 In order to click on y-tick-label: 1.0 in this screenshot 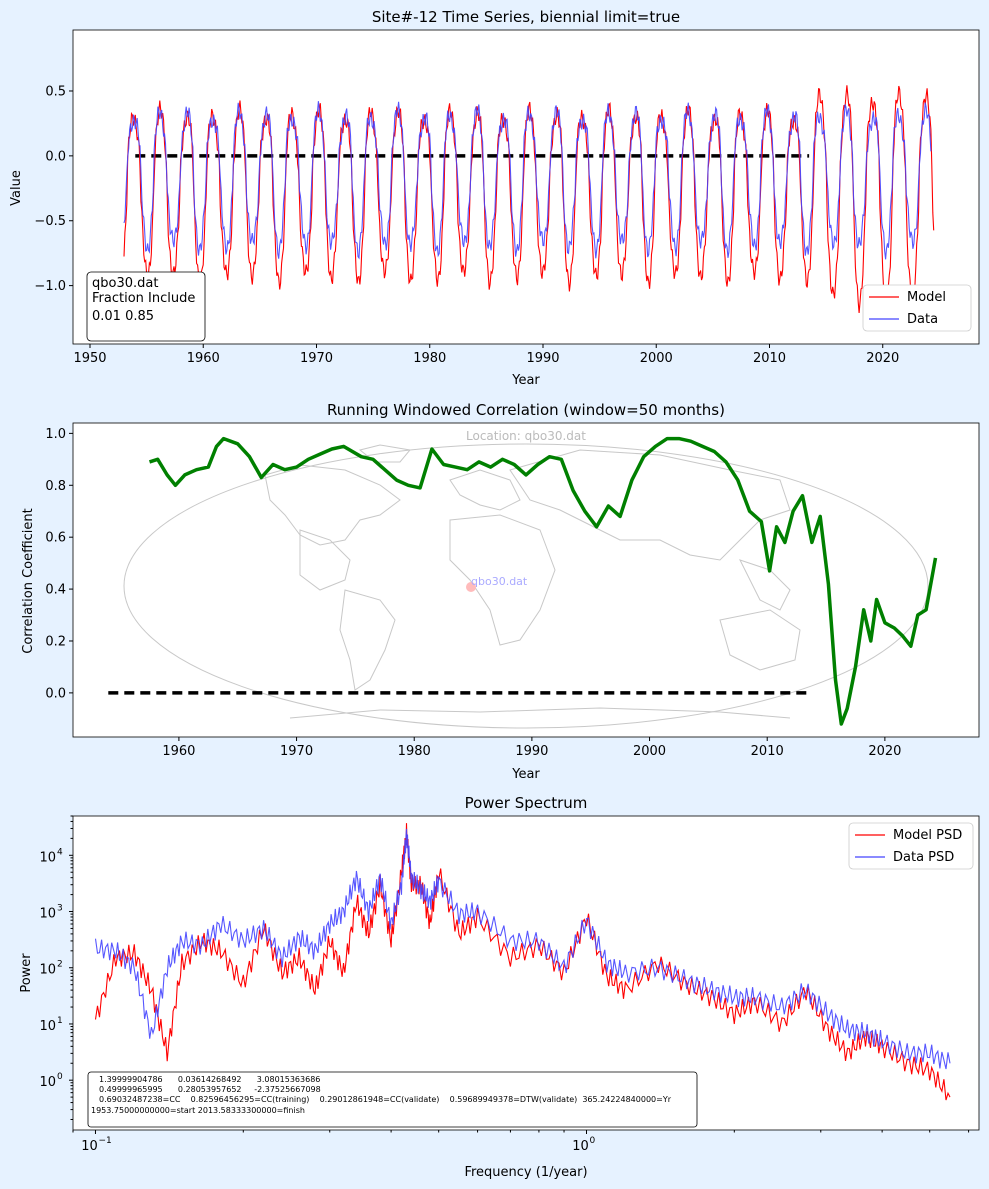, I will do `click(55, 434)`.